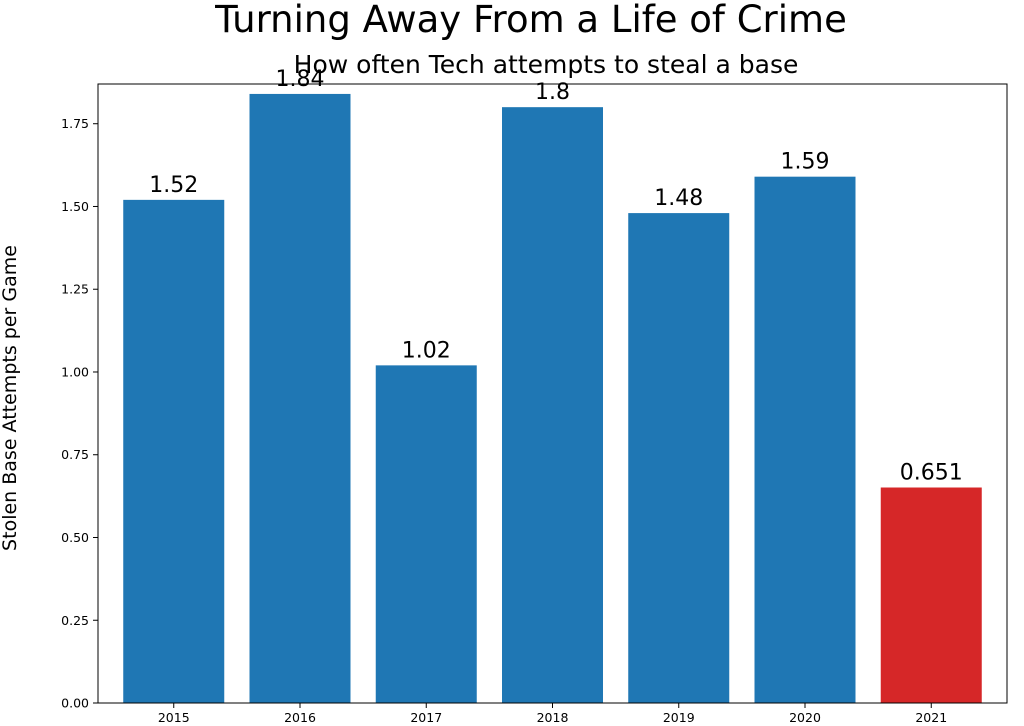  I want to click on bar-2018, so click(552, 405).